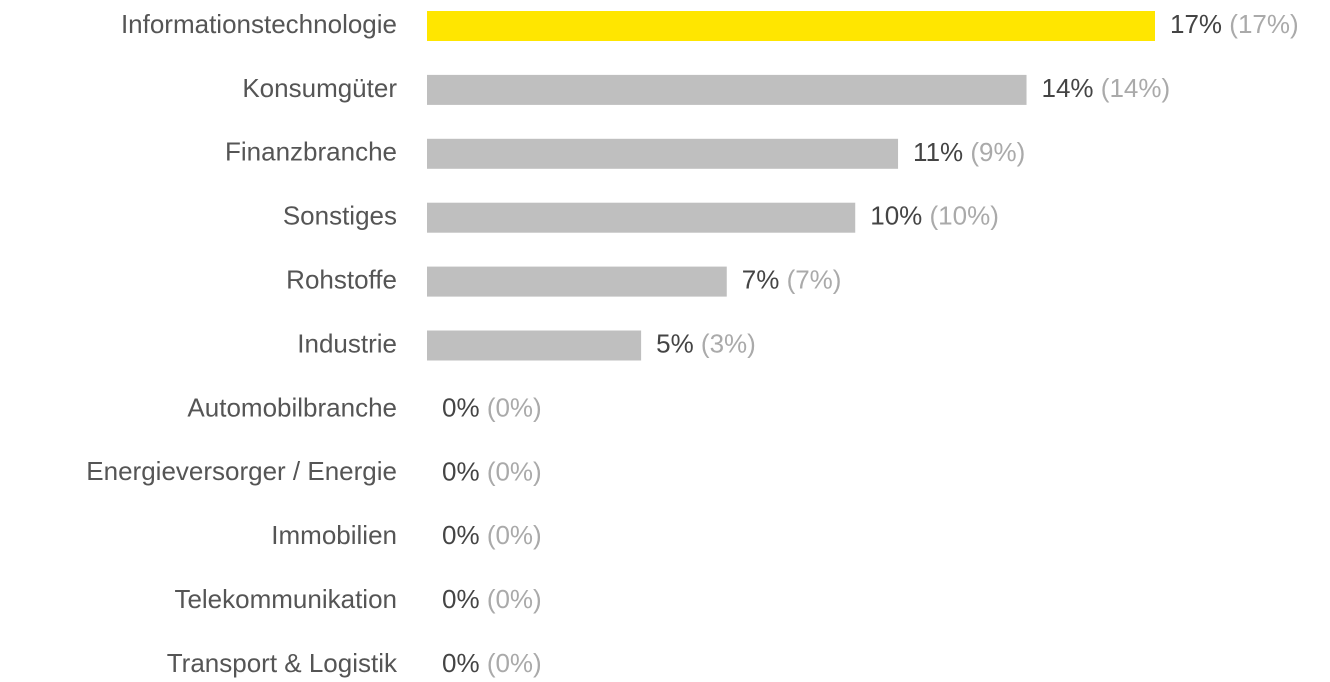  Describe the element at coordinates (292, 407) in the screenshot. I see `category-label: Automobilbranche` at that location.